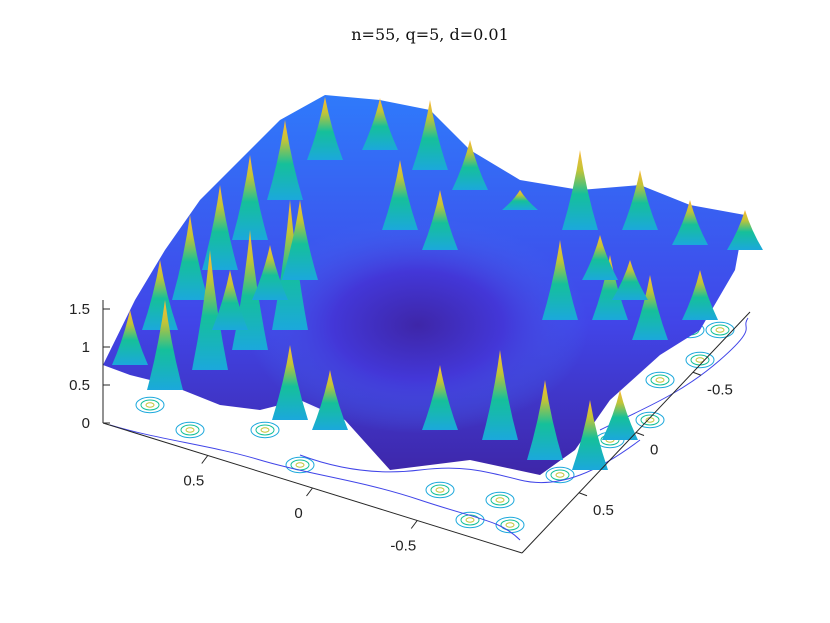 The height and width of the screenshot is (623, 830). Describe the element at coordinates (86, 423) in the screenshot. I see `z-tick-label: 0` at that location.